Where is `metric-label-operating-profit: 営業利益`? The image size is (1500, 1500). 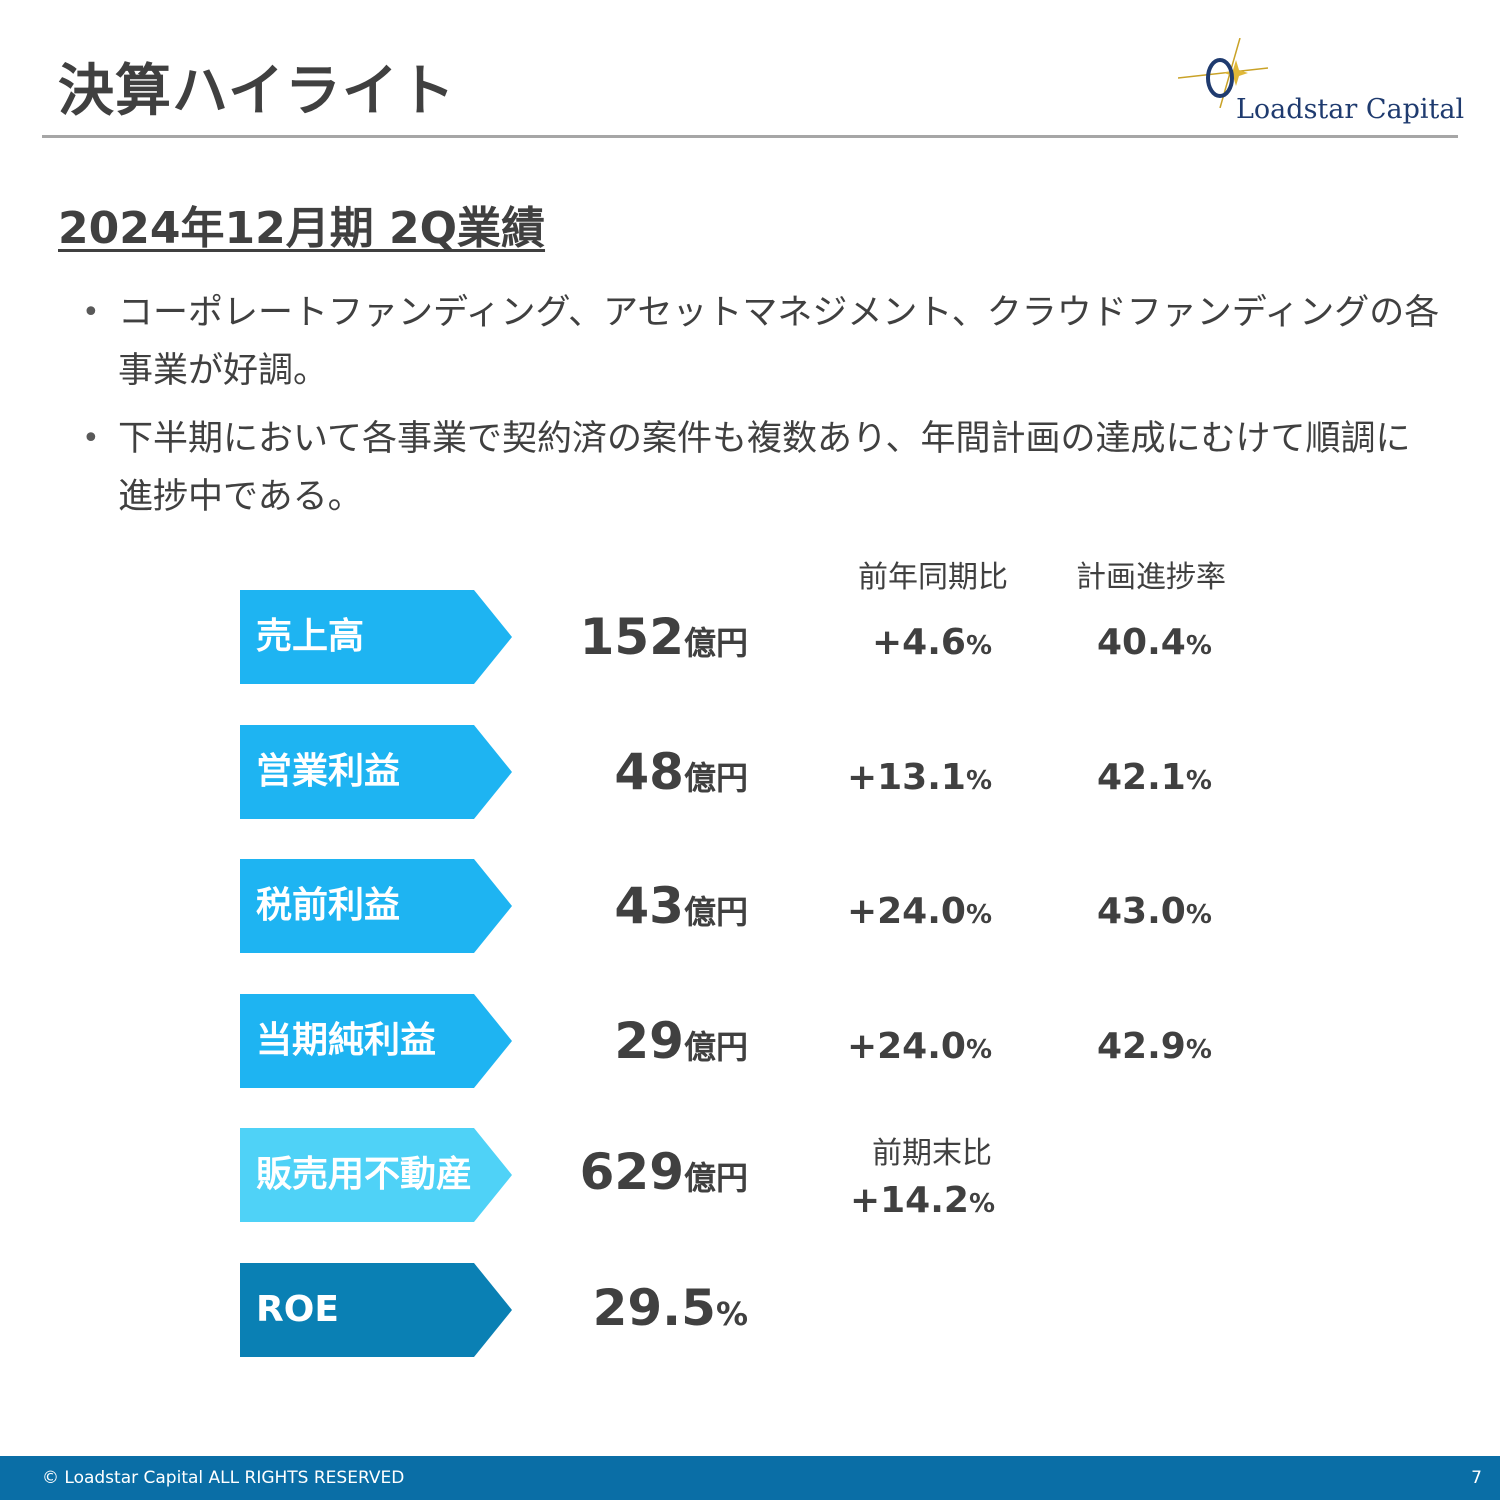 metric-label-operating-profit: 営業利益 is located at coordinates (376, 772).